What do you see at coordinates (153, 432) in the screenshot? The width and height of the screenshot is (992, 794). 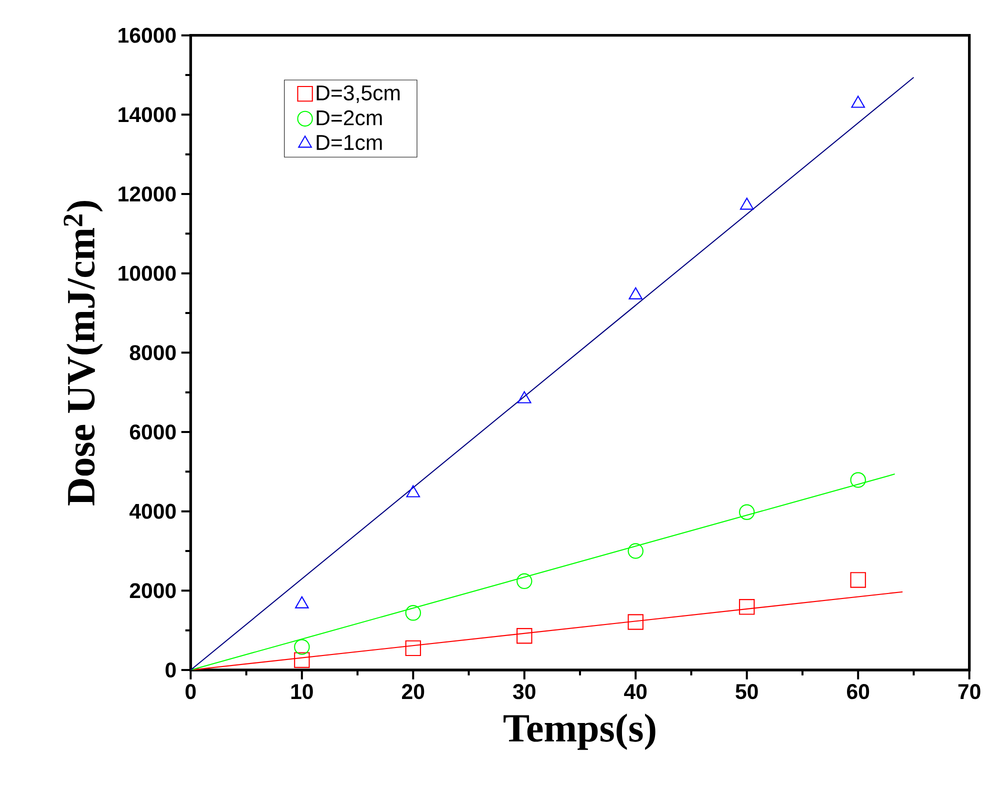 I see `y-tick-label: 6000` at bounding box center [153, 432].